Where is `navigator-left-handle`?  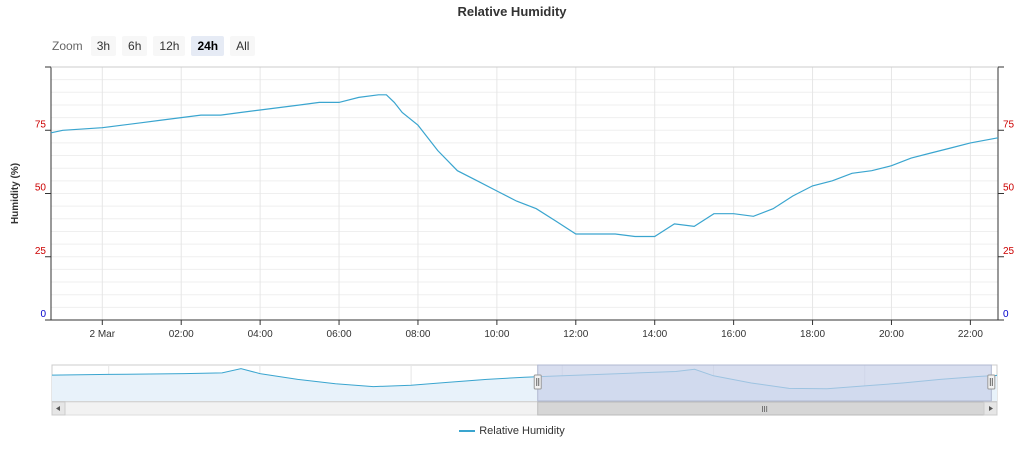
navigator-left-handle is located at coordinates (537, 382).